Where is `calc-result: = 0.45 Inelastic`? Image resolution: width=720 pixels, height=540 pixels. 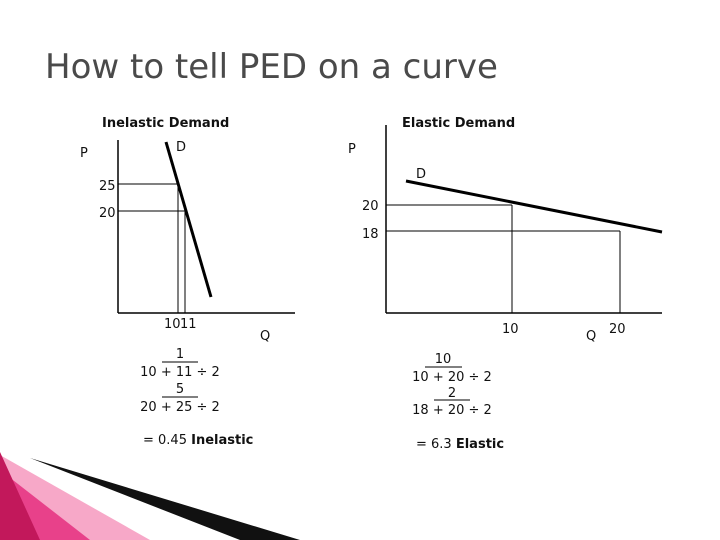 calc-result: = 0.45 Inelastic is located at coordinates (198, 440).